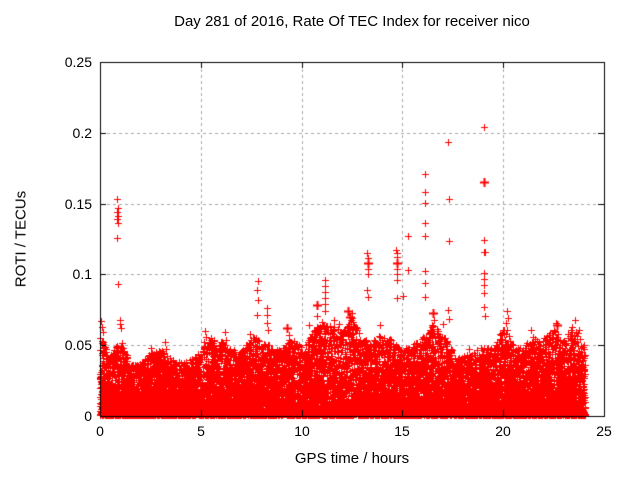  Describe the element at coordinates (82, 274) in the screenshot. I see `y-tick-label: 0.1` at that location.